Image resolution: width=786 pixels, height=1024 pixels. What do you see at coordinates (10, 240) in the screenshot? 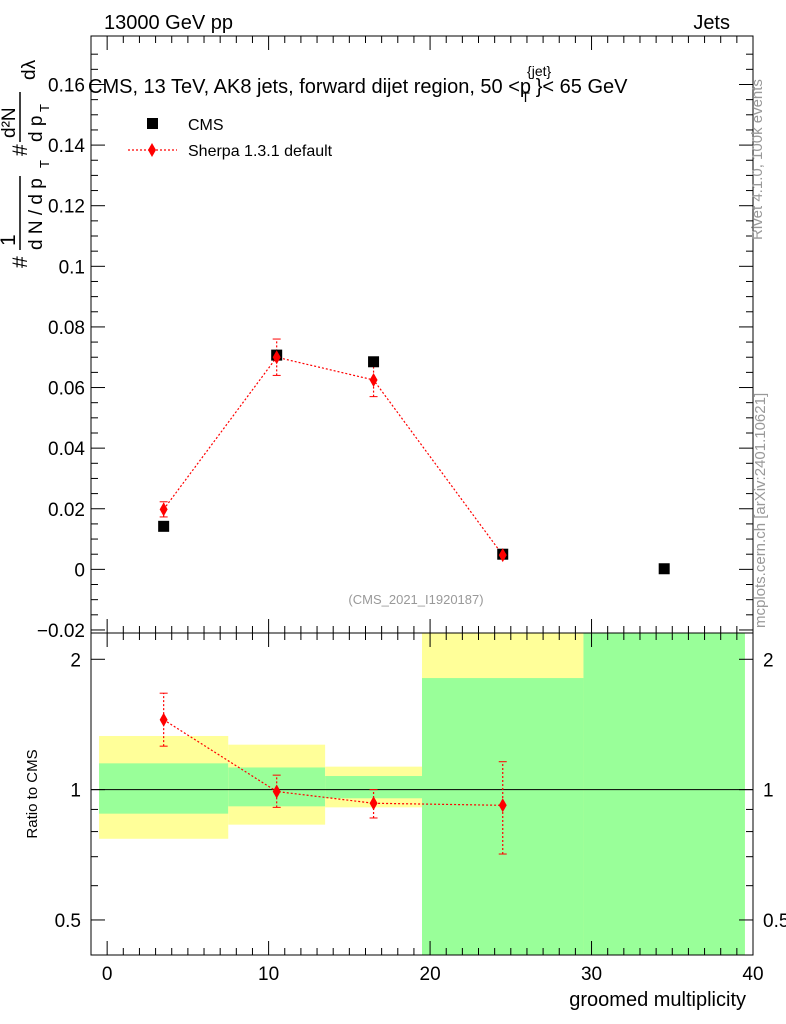
I see `ylabel-one: 1` at bounding box center [10, 240].